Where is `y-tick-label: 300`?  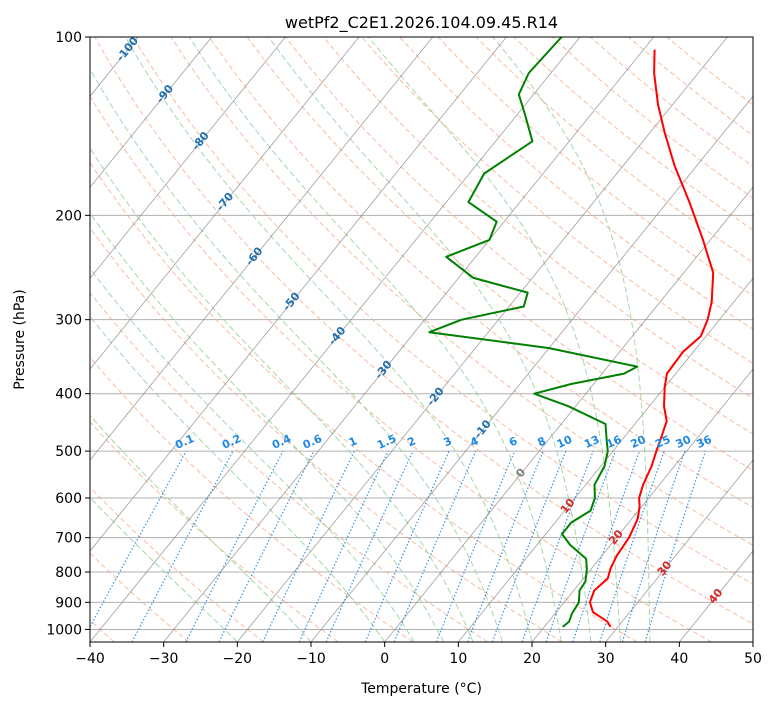
y-tick-label: 300 is located at coordinates (68, 321).